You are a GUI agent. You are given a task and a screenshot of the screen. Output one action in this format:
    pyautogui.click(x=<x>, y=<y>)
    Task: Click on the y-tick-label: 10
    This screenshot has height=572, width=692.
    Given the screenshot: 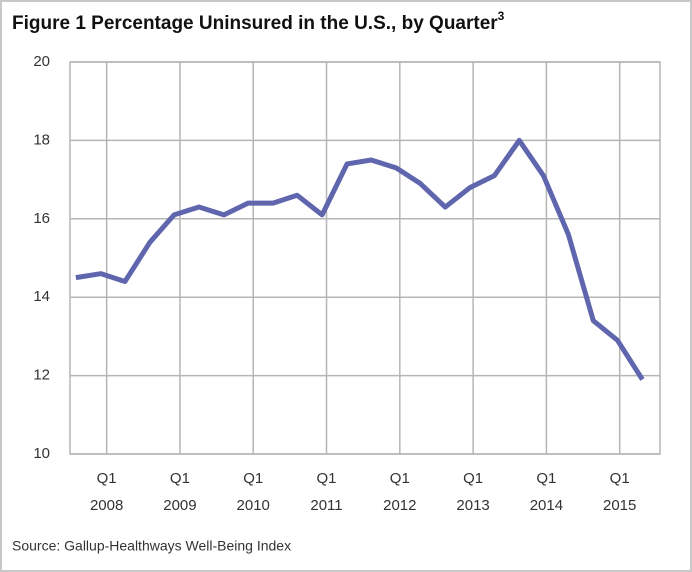 What is the action you would take?
    pyautogui.click(x=41, y=453)
    